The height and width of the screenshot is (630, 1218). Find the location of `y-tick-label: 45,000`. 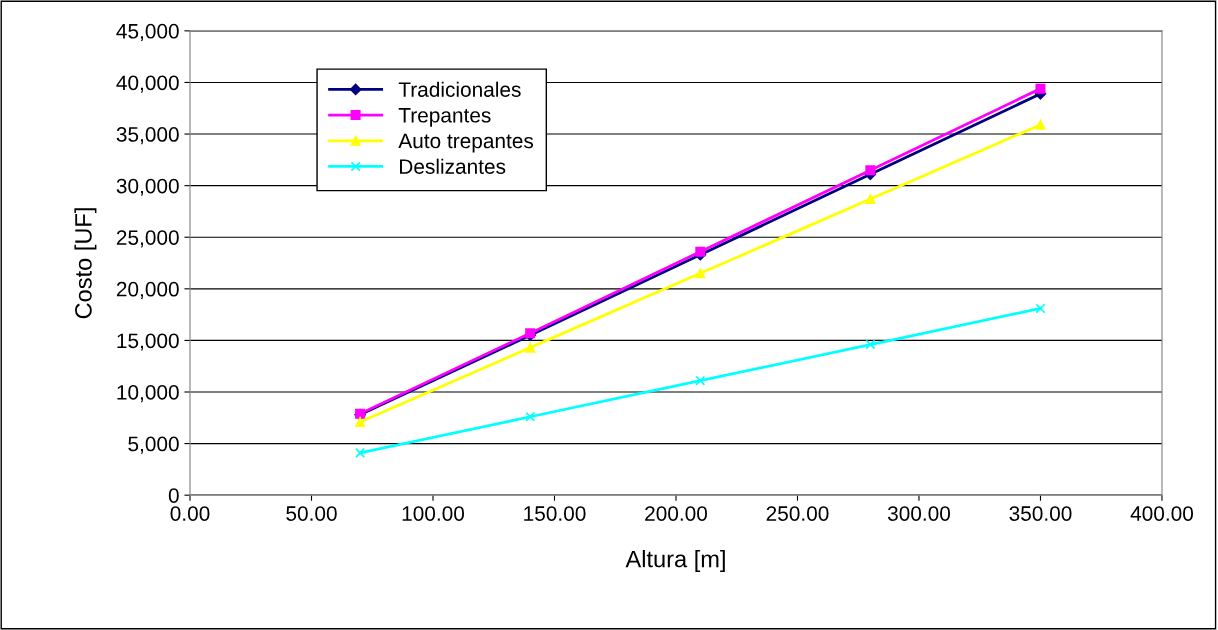

y-tick-label: 45,000 is located at coordinates (147, 32).